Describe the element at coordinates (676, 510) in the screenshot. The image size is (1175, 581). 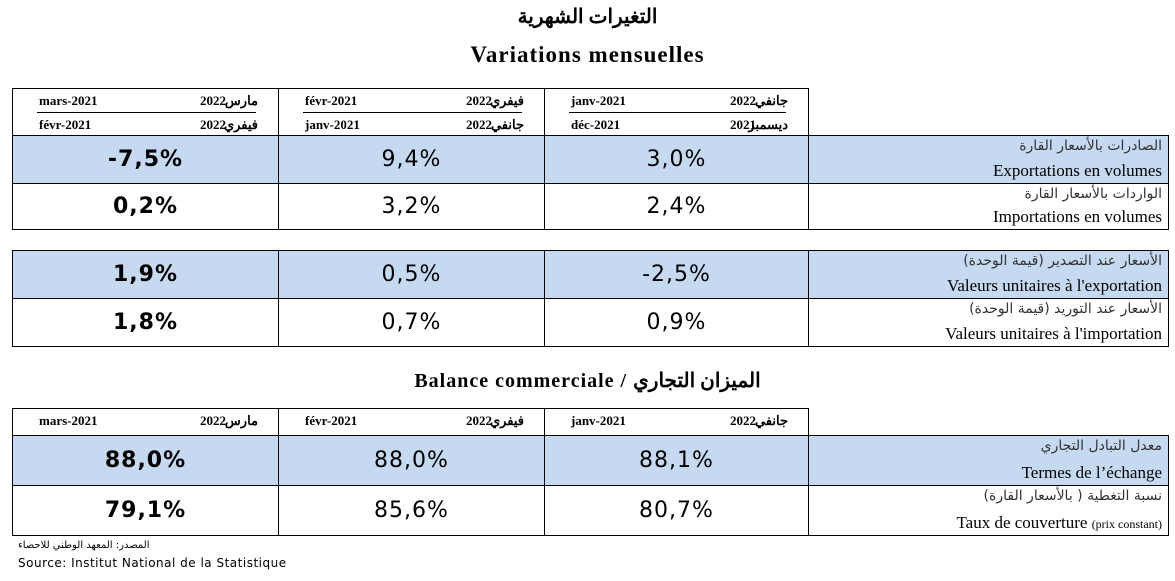
I see `value-cell: 80,7%` at that location.